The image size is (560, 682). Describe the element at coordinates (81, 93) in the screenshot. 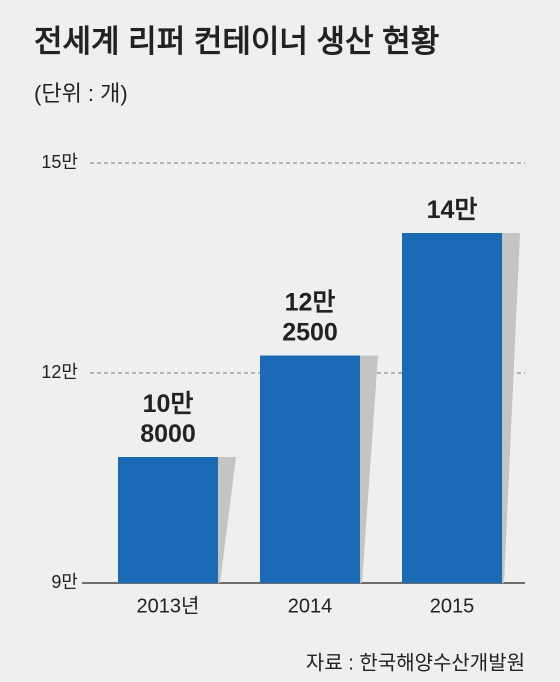

I see `chart-subtitle: (단위 : 개)` at that location.